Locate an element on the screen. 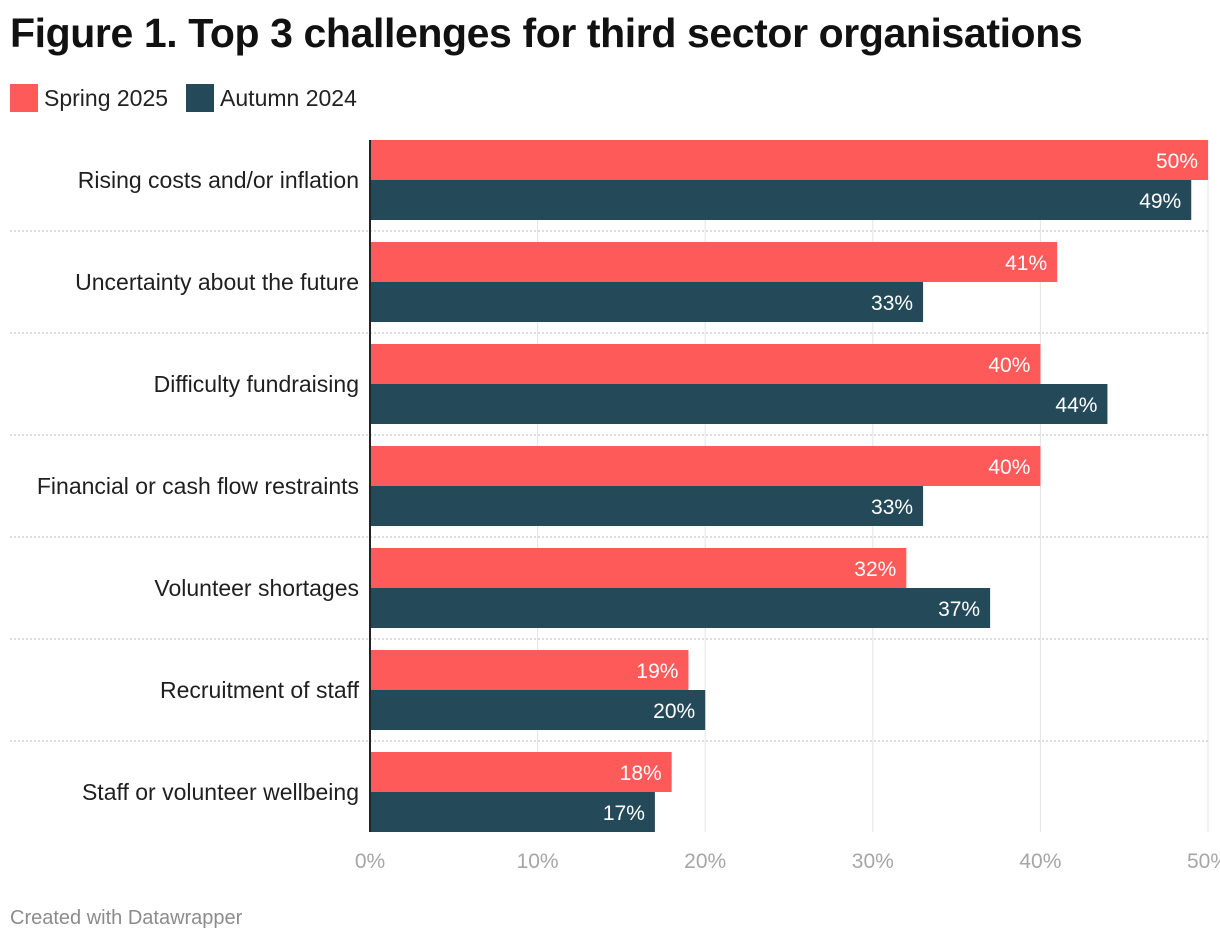 The height and width of the screenshot is (944, 1220). legend-item-autumn-2024: Autumn 2024 is located at coordinates (271, 98).